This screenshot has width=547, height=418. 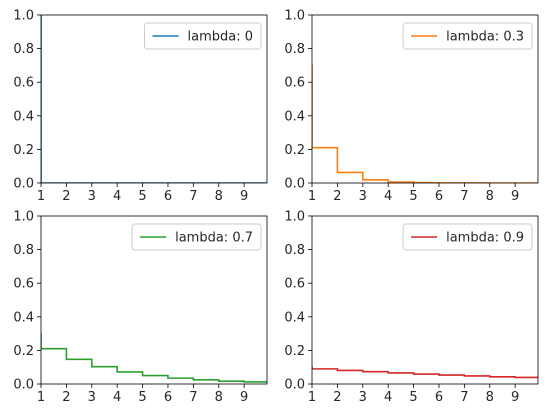 What do you see at coordinates (214, 238) in the screenshot?
I see `legend-label: lambda: 0.7` at bounding box center [214, 238].